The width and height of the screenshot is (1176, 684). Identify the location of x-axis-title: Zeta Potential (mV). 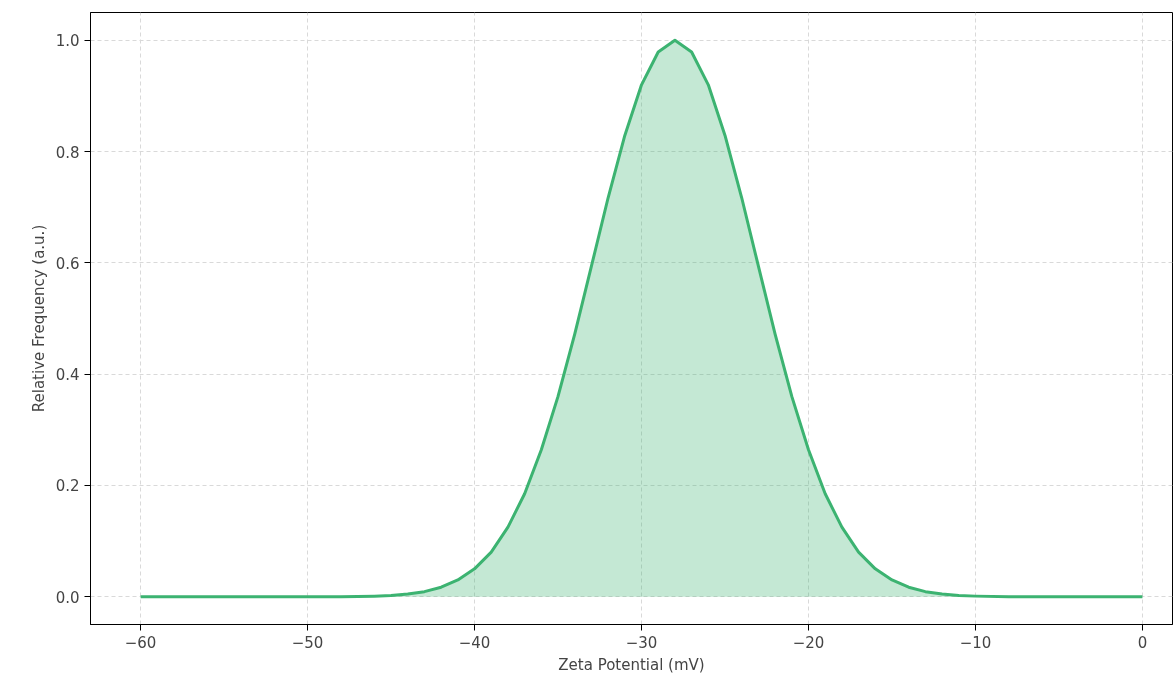
(631, 664).